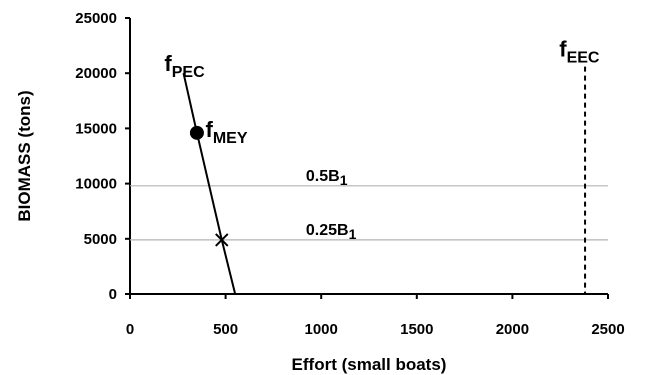  What do you see at coordinates (196, 132) in the screenshot?
I see `marker-circle` at bounding box center [196, 132].